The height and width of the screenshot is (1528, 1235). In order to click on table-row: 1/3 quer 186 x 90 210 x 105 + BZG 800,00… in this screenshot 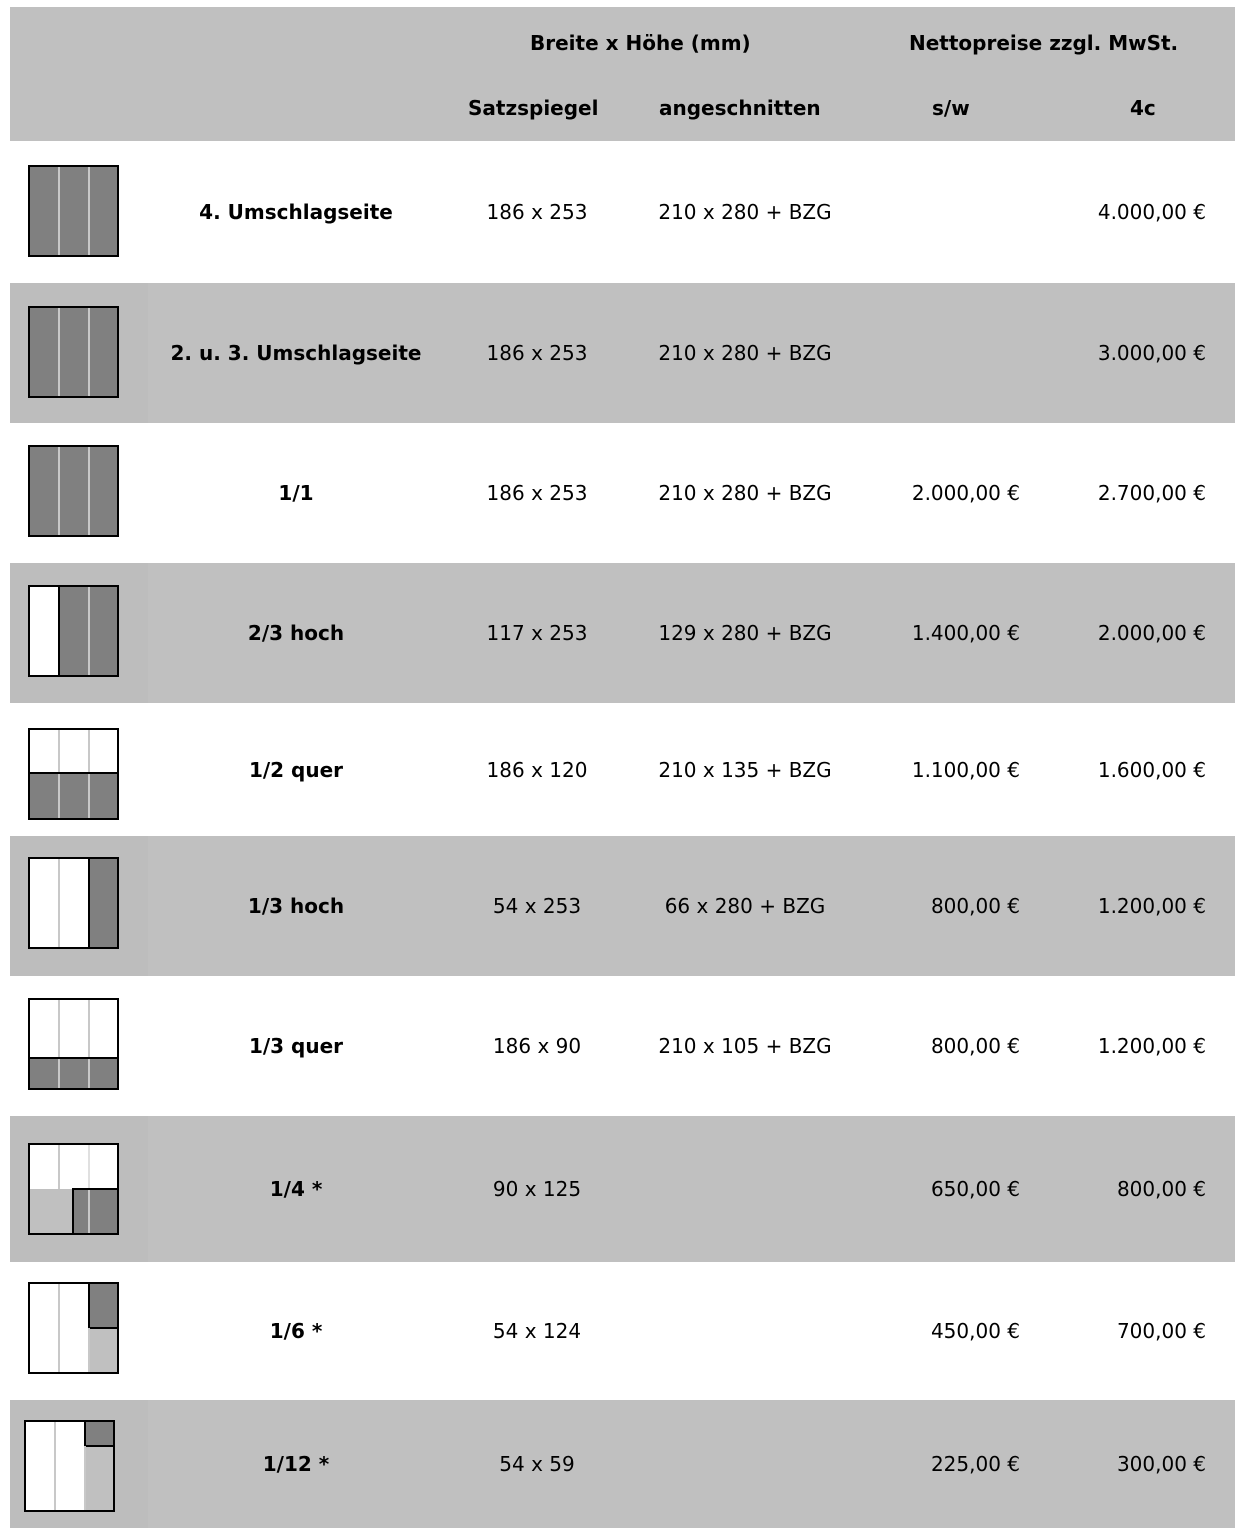, I will do `click(622, 1046)`.